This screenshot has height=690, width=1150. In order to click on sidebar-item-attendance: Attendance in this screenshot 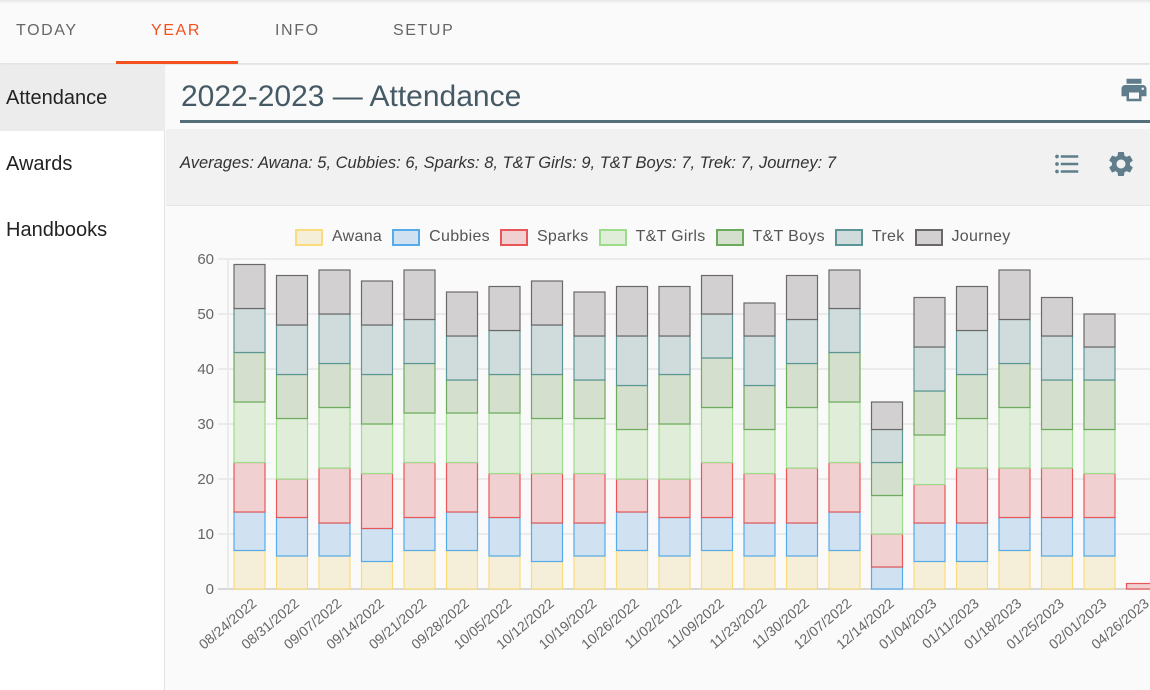, I will do `click(82, 98)`.